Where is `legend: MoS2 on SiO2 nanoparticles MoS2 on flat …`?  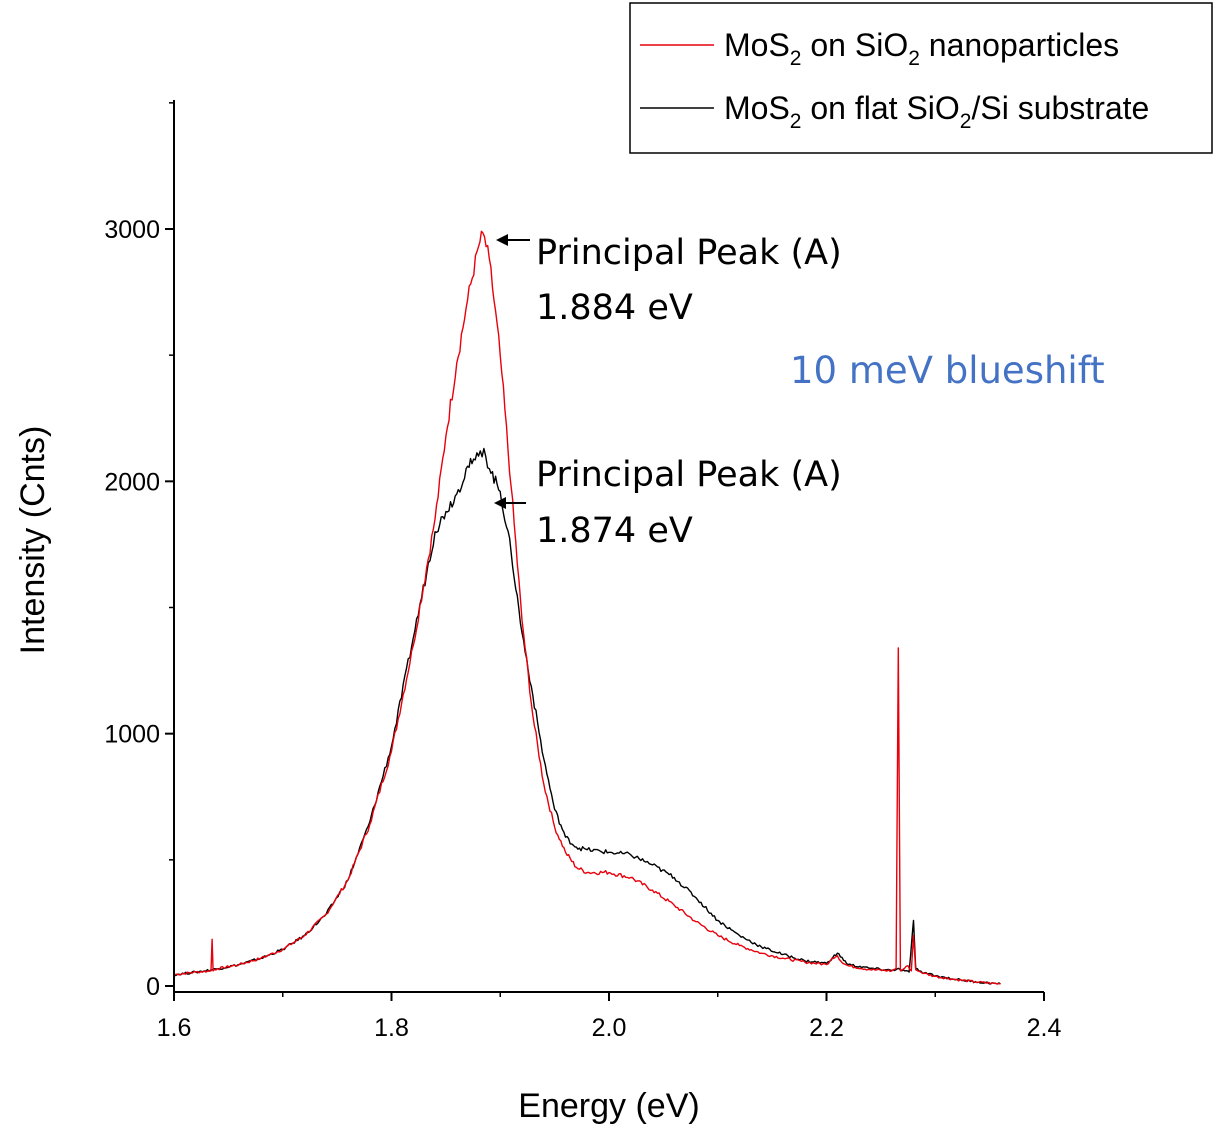 legend: MoS2 on SiO2 nanoparticles MoS2 on flat … is located at coordinates (921, 78).